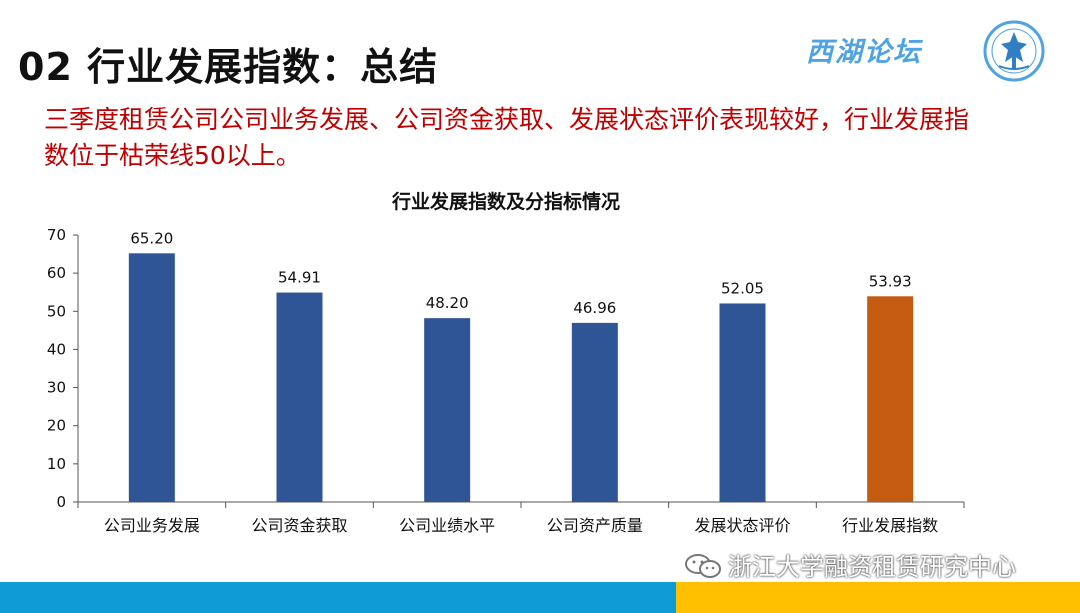 The height and width of the screenshot is (613, 1080). What do you see at coordinates (742, 525) in the screenshot?
I see `category-label: 发展状态评价` at bounding box center [742, 525].